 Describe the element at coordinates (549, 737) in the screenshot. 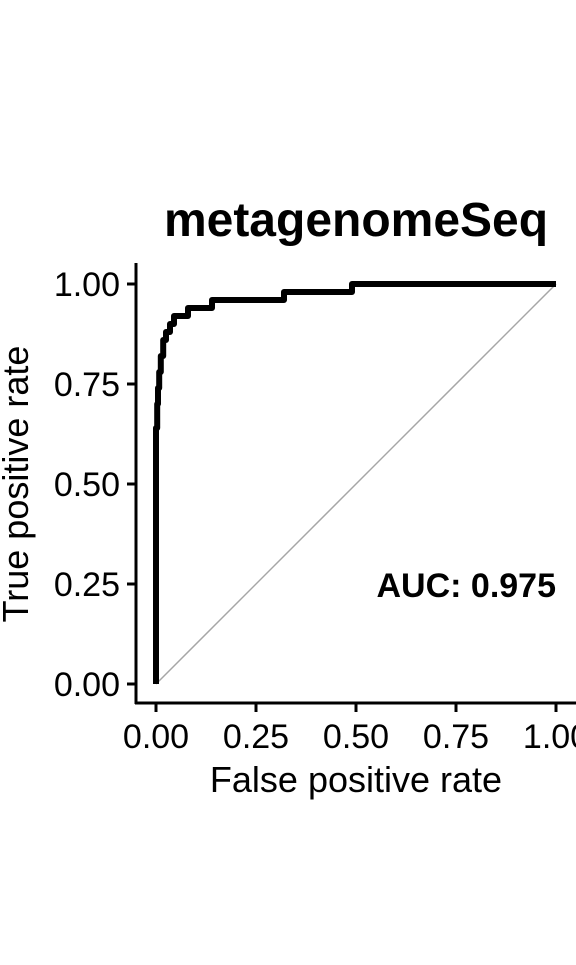

I see `x-tick-label: 1.00` at that location.